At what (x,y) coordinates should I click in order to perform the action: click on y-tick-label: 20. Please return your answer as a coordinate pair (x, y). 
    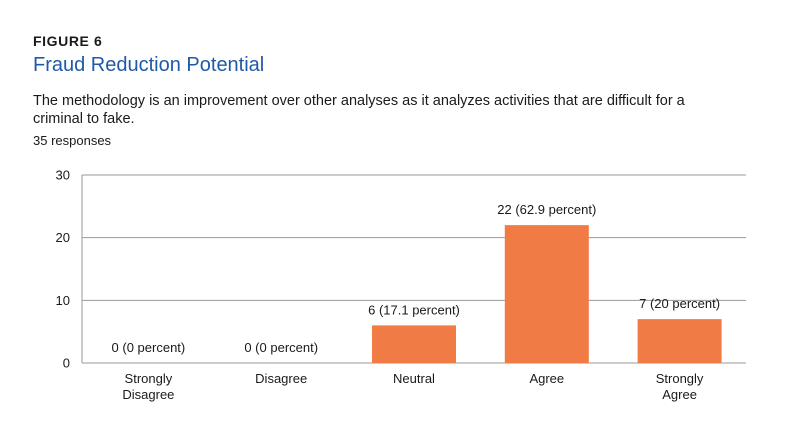
    Looking at the image, I should click on (63, 237).